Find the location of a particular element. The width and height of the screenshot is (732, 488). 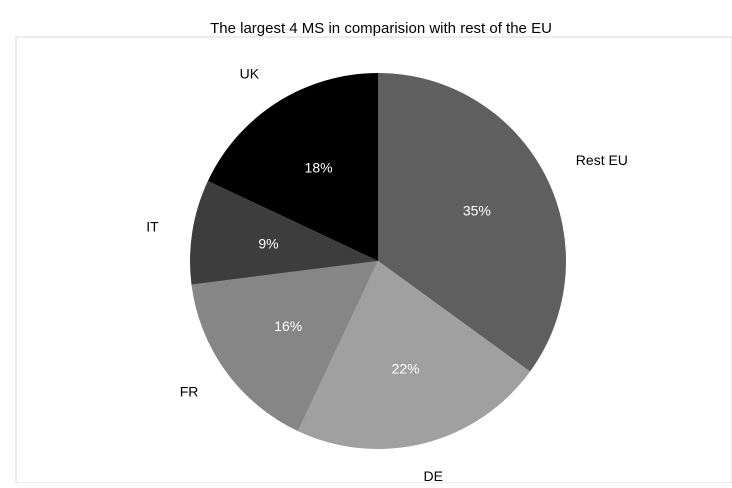

pie-slice-it is located at coordinates (283, 232).